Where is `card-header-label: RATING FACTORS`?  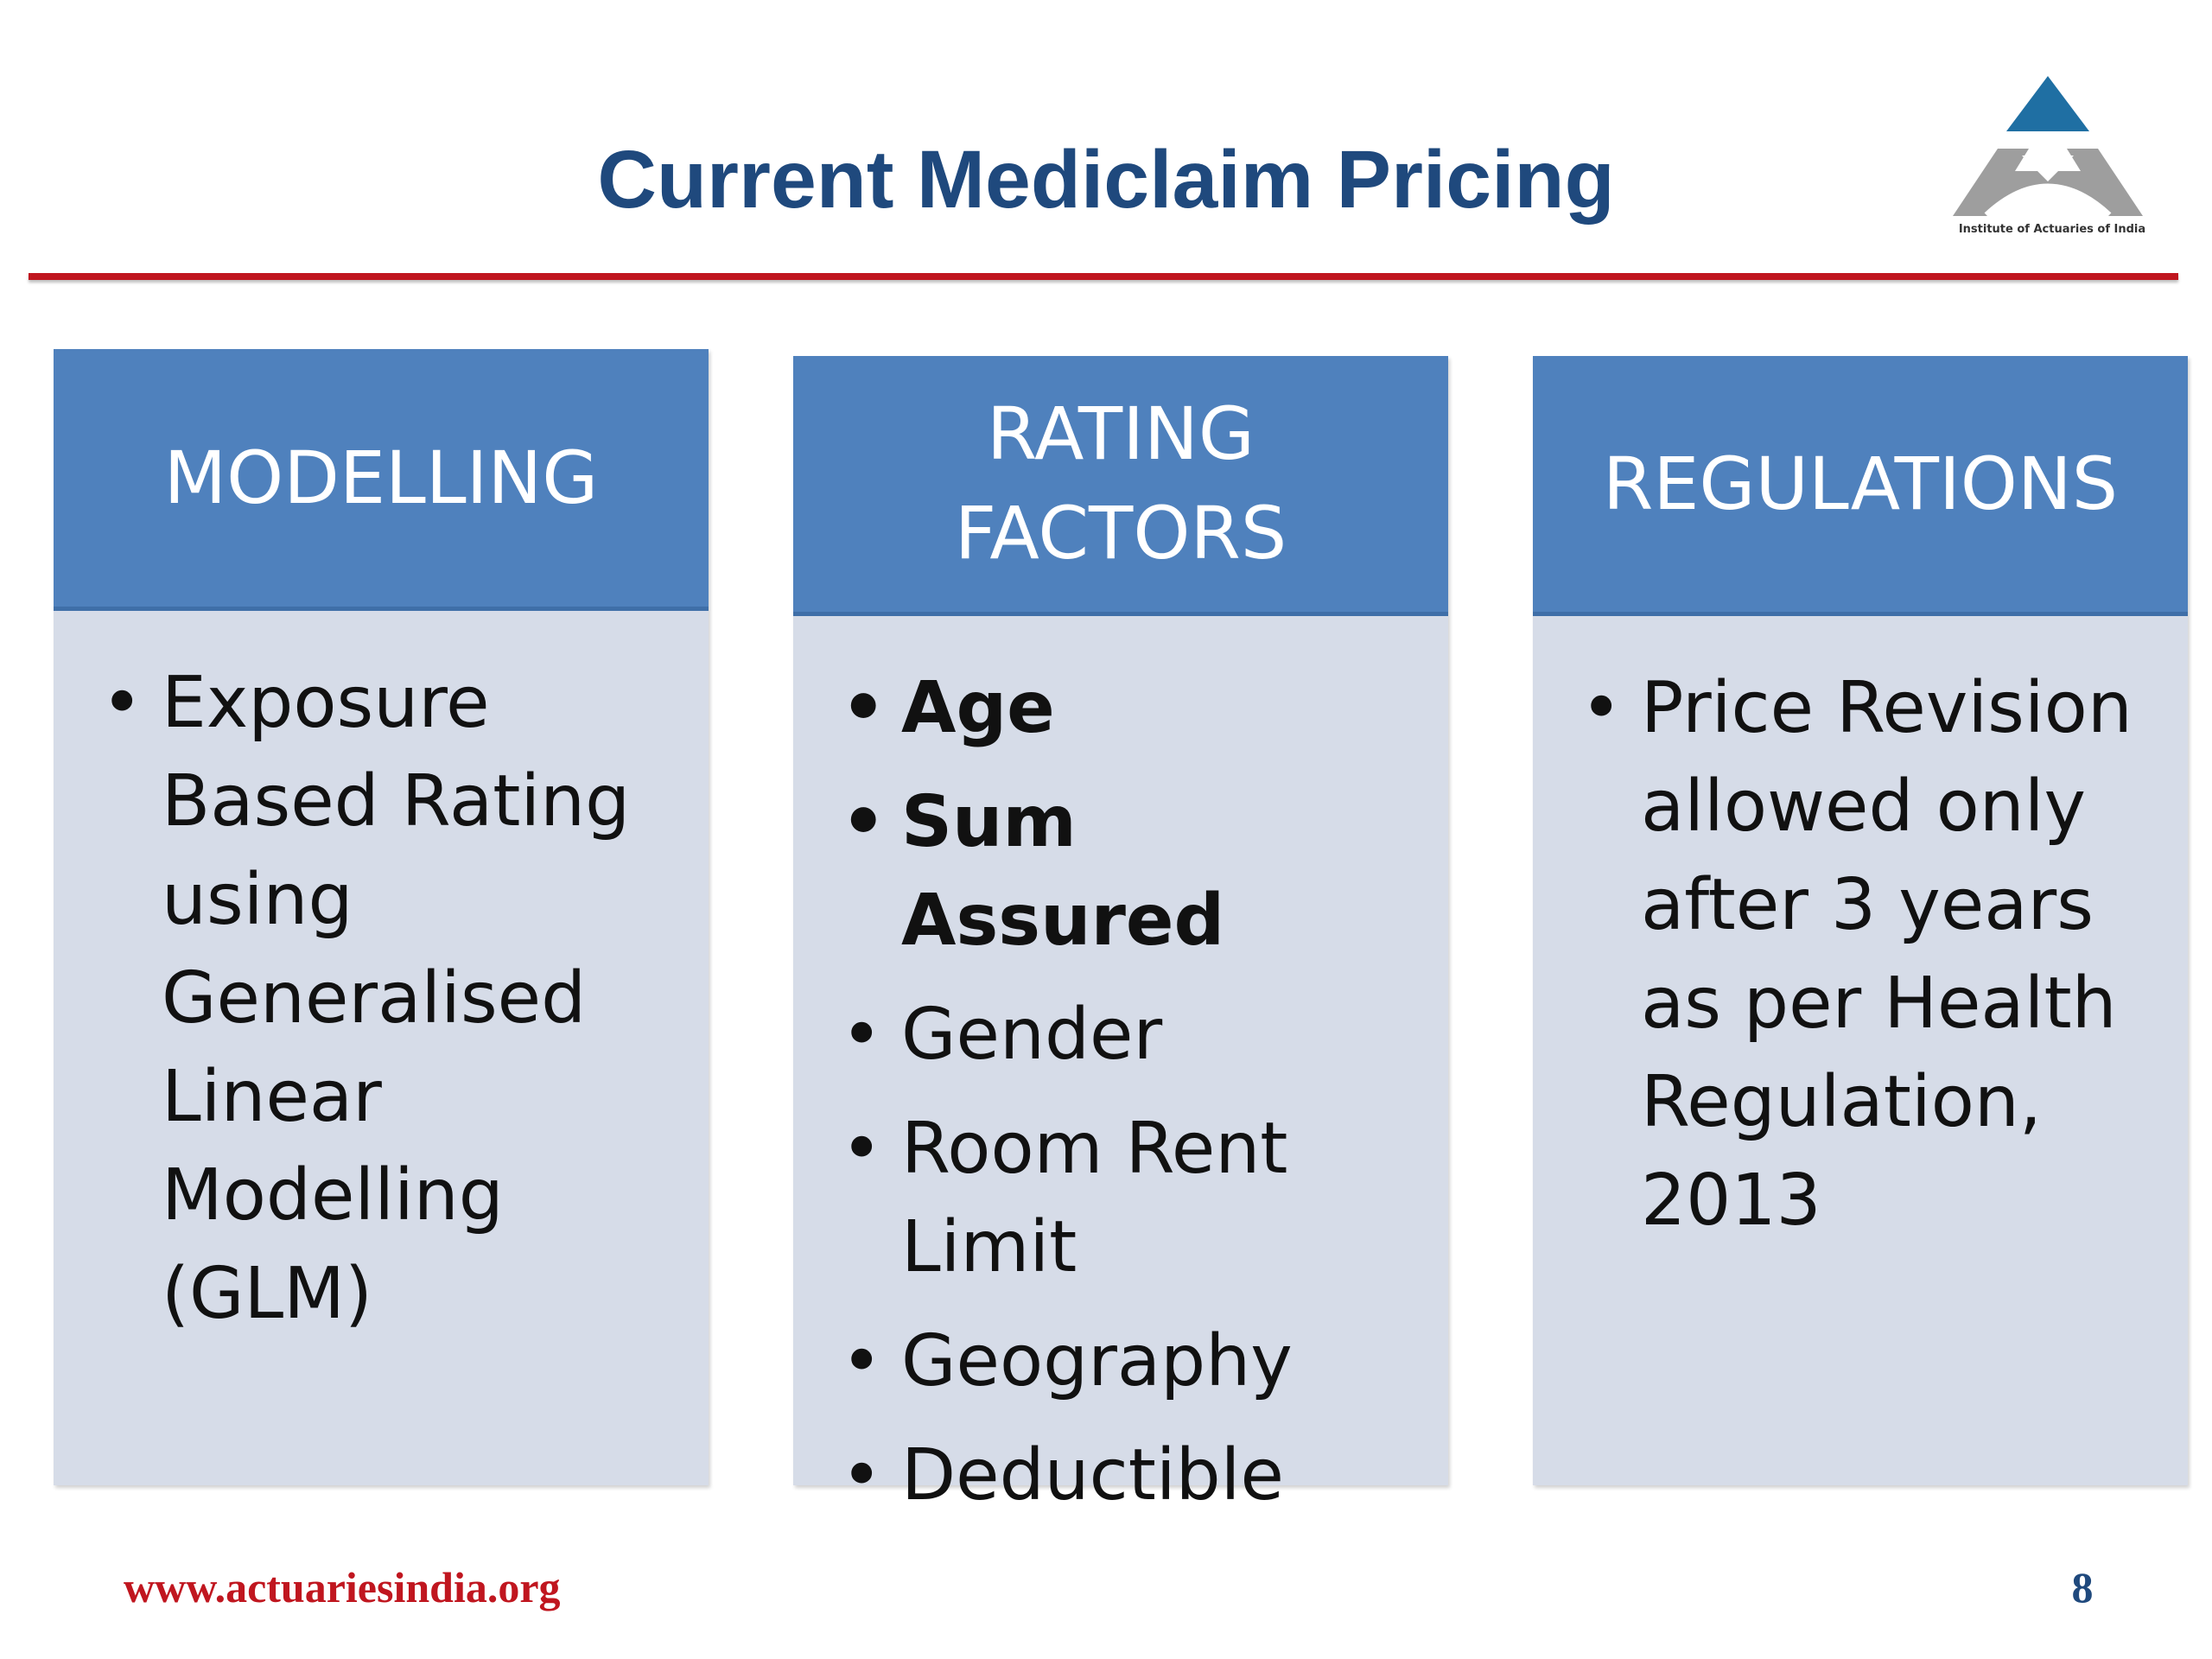 card-header-label: RATING FACTORS is located at coordinates (1120, 483).